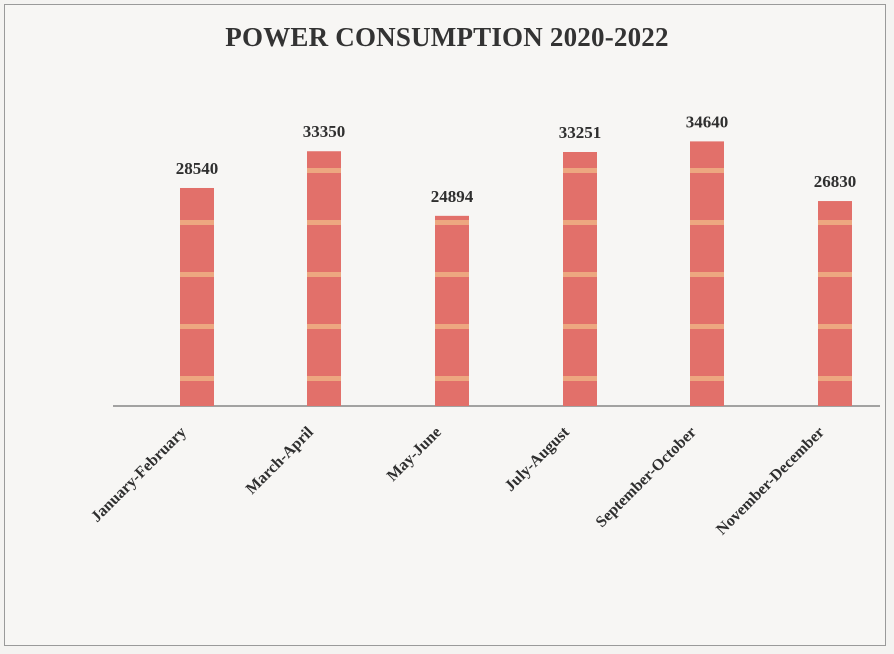  I want to click on data-label: 33251, so click(580, 132).